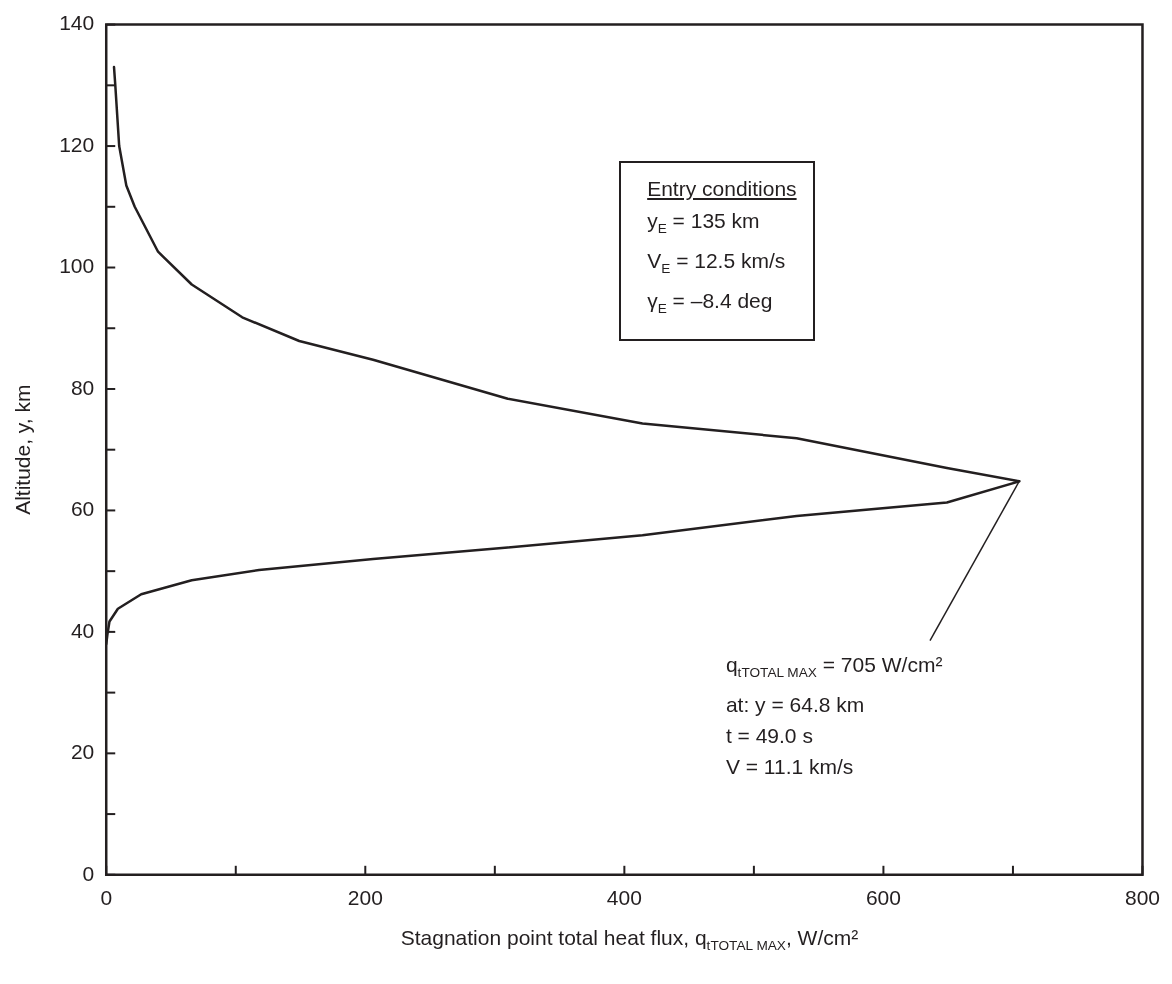  I want to click on y-tick-label: 140, so click(77, 23).